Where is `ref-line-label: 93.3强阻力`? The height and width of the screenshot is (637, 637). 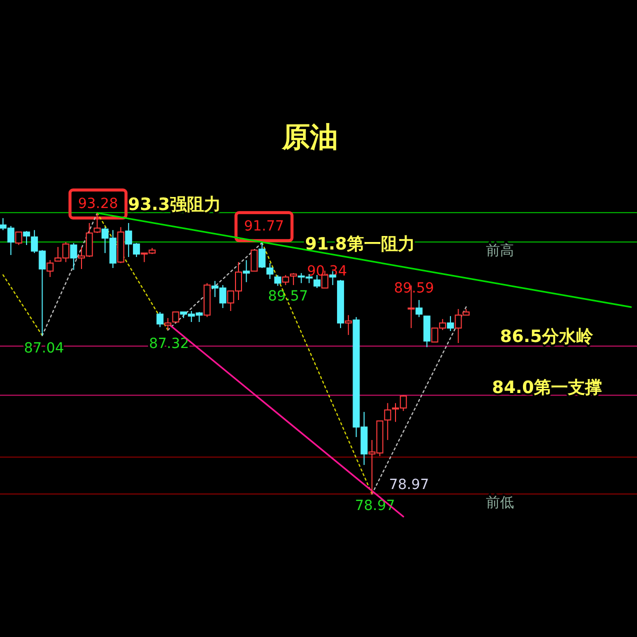
ref-line-label: 93.3强阻力 is located at coordinates (174, 205).